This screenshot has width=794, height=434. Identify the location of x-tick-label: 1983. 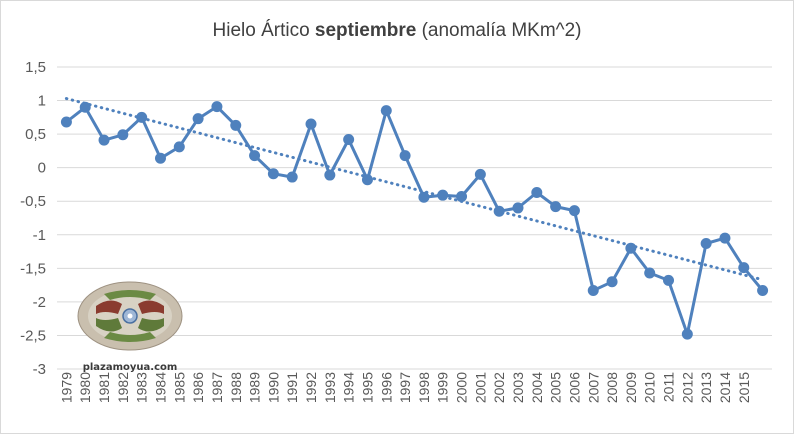
(142, 387).